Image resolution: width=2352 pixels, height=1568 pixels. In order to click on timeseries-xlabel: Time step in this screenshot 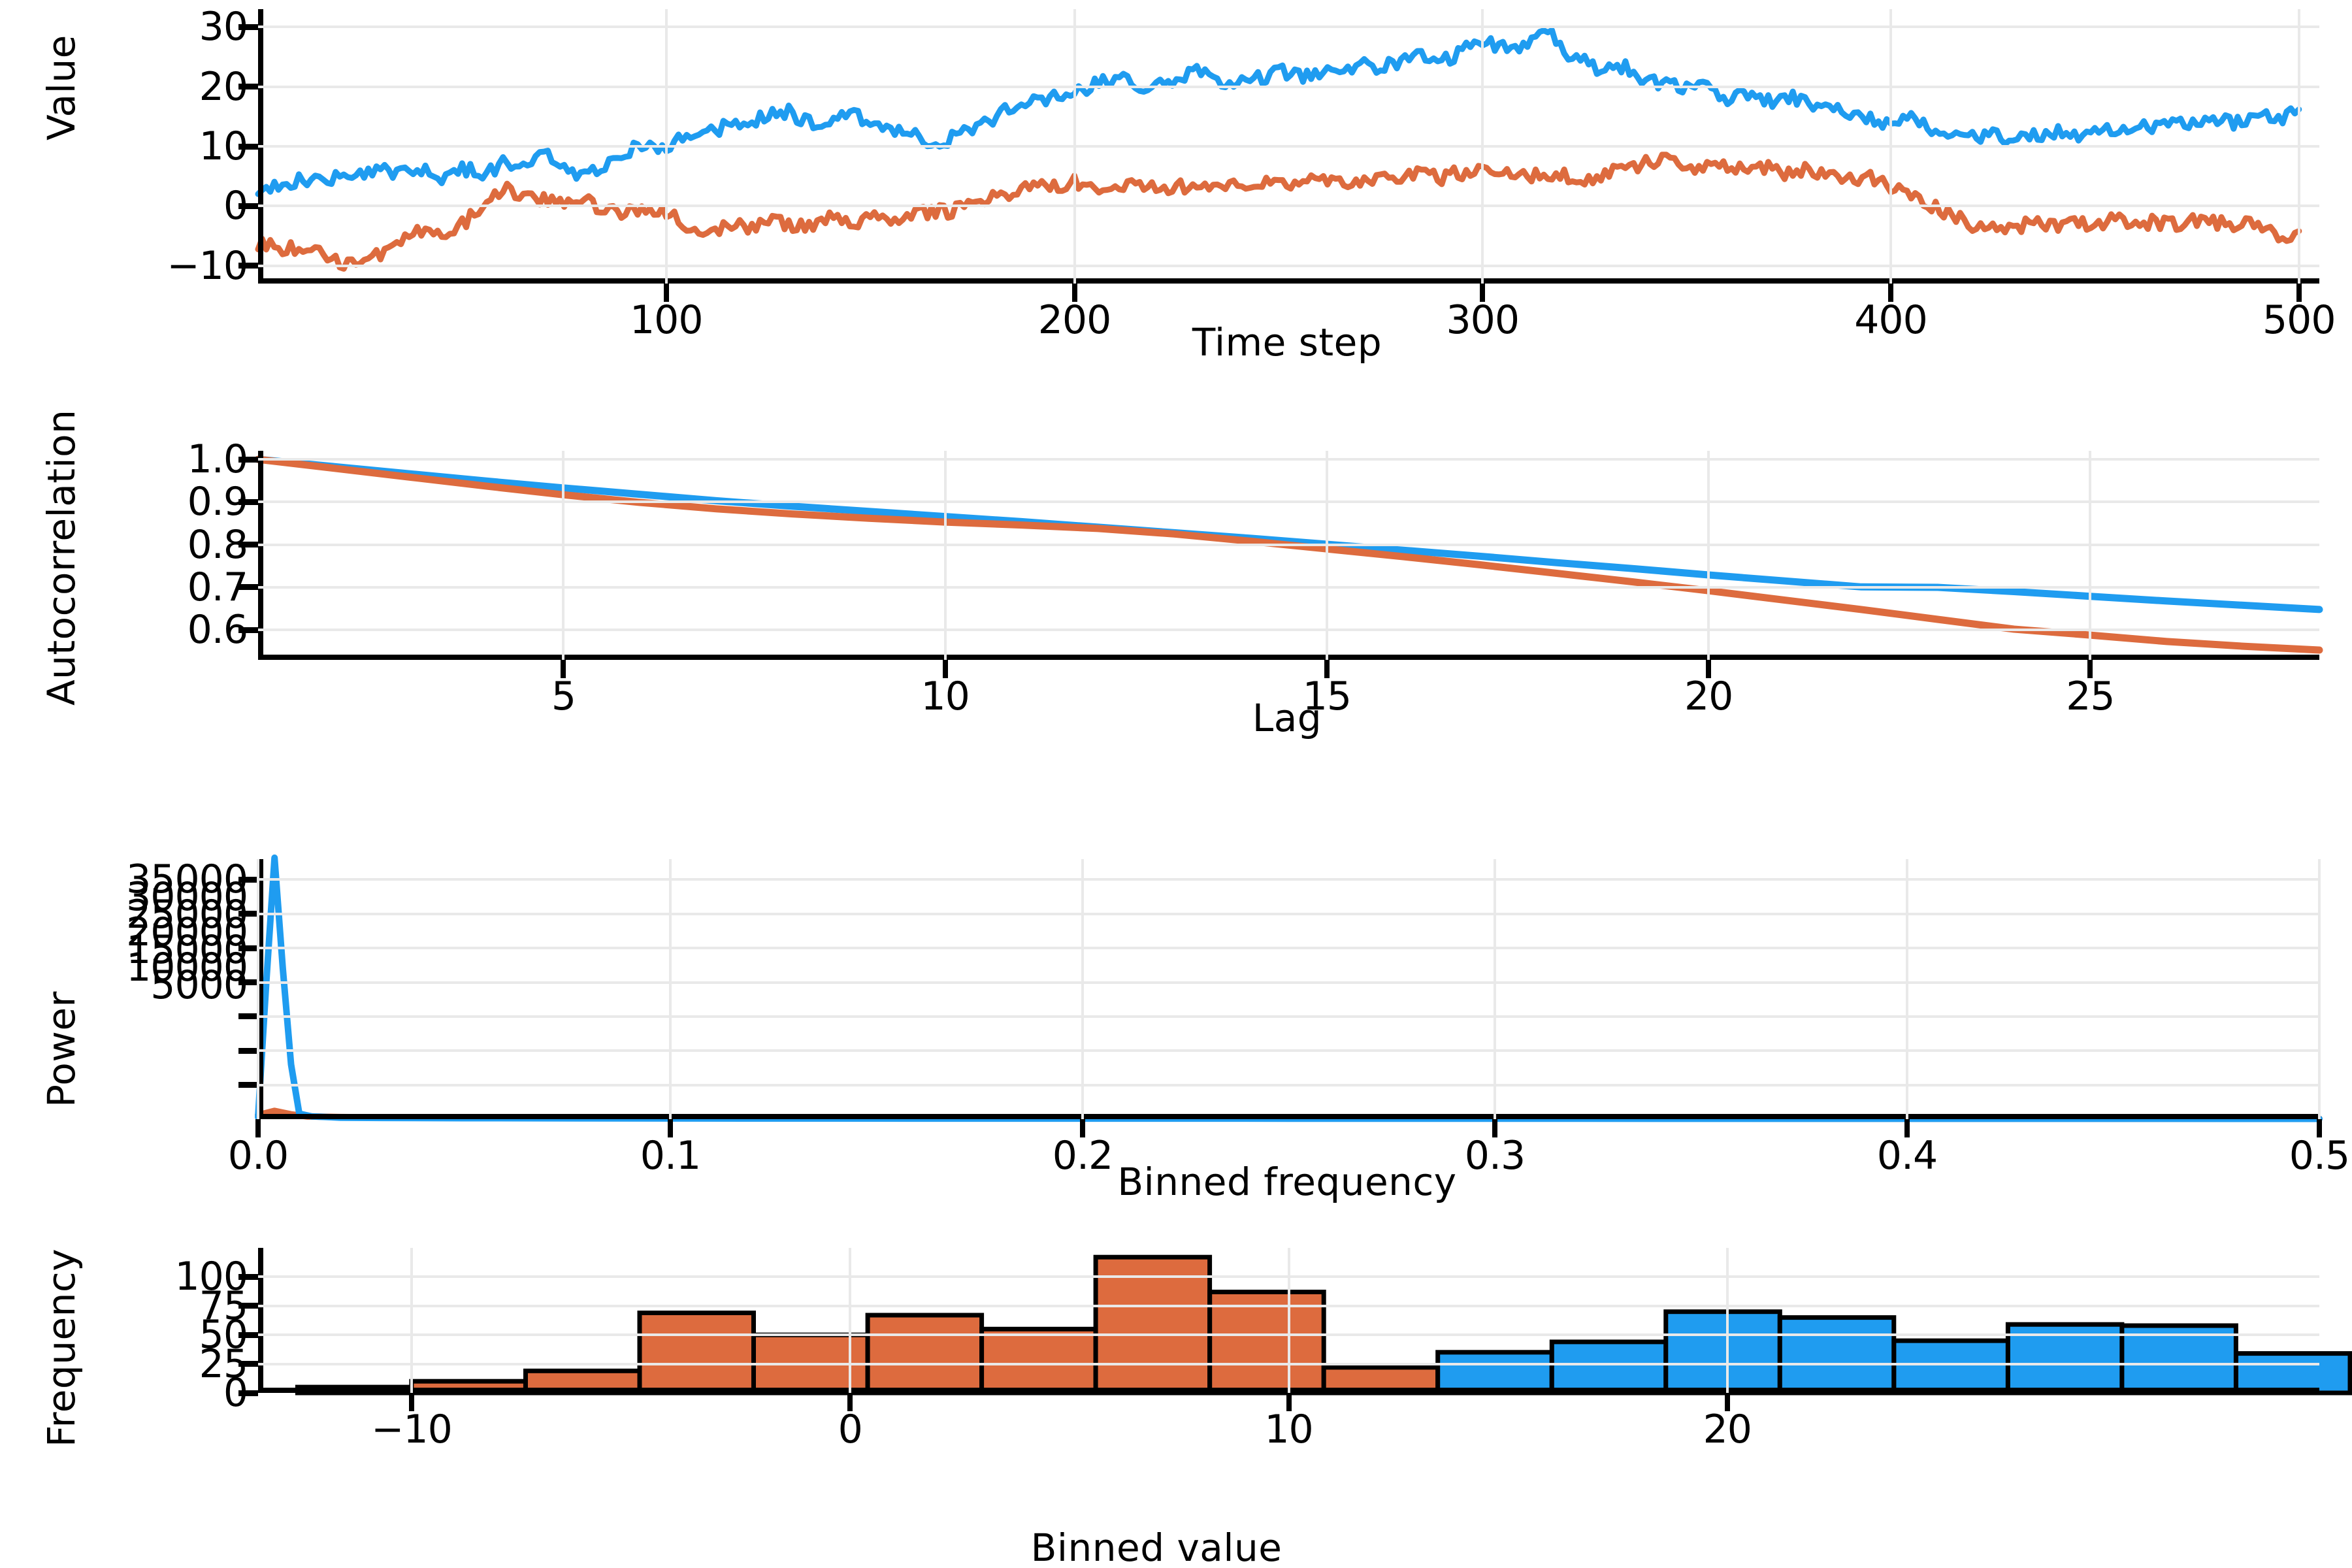, I will do `click(1287, 342)`.